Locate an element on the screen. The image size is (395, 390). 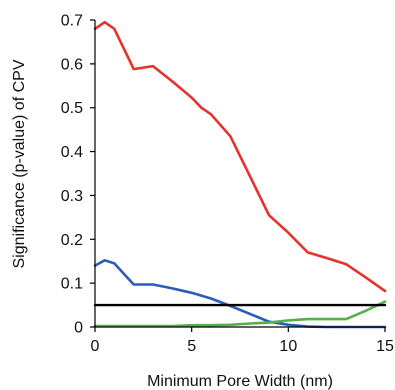
y-tick-label: 0.3 is located at coordinates (72, 196).